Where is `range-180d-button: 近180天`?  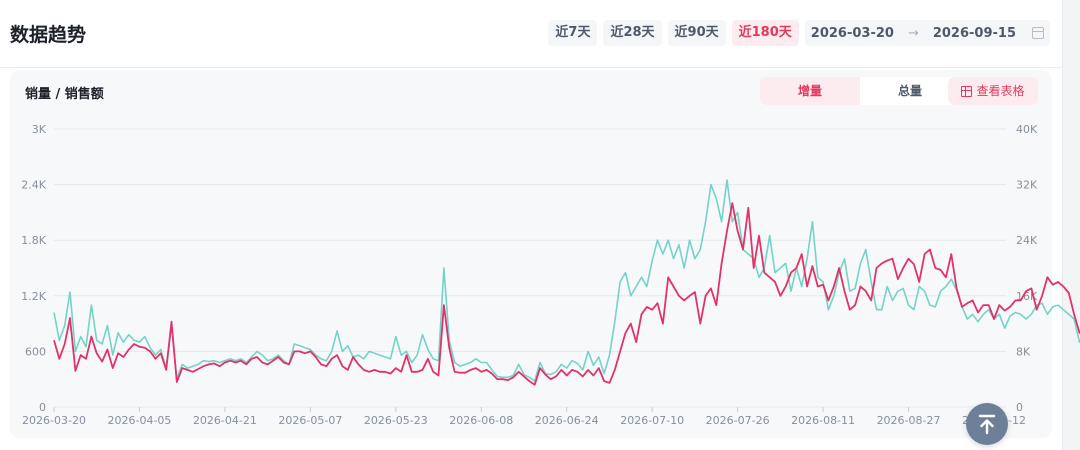
range-180d-button: 近180天 is located at coordinates (765, 33).